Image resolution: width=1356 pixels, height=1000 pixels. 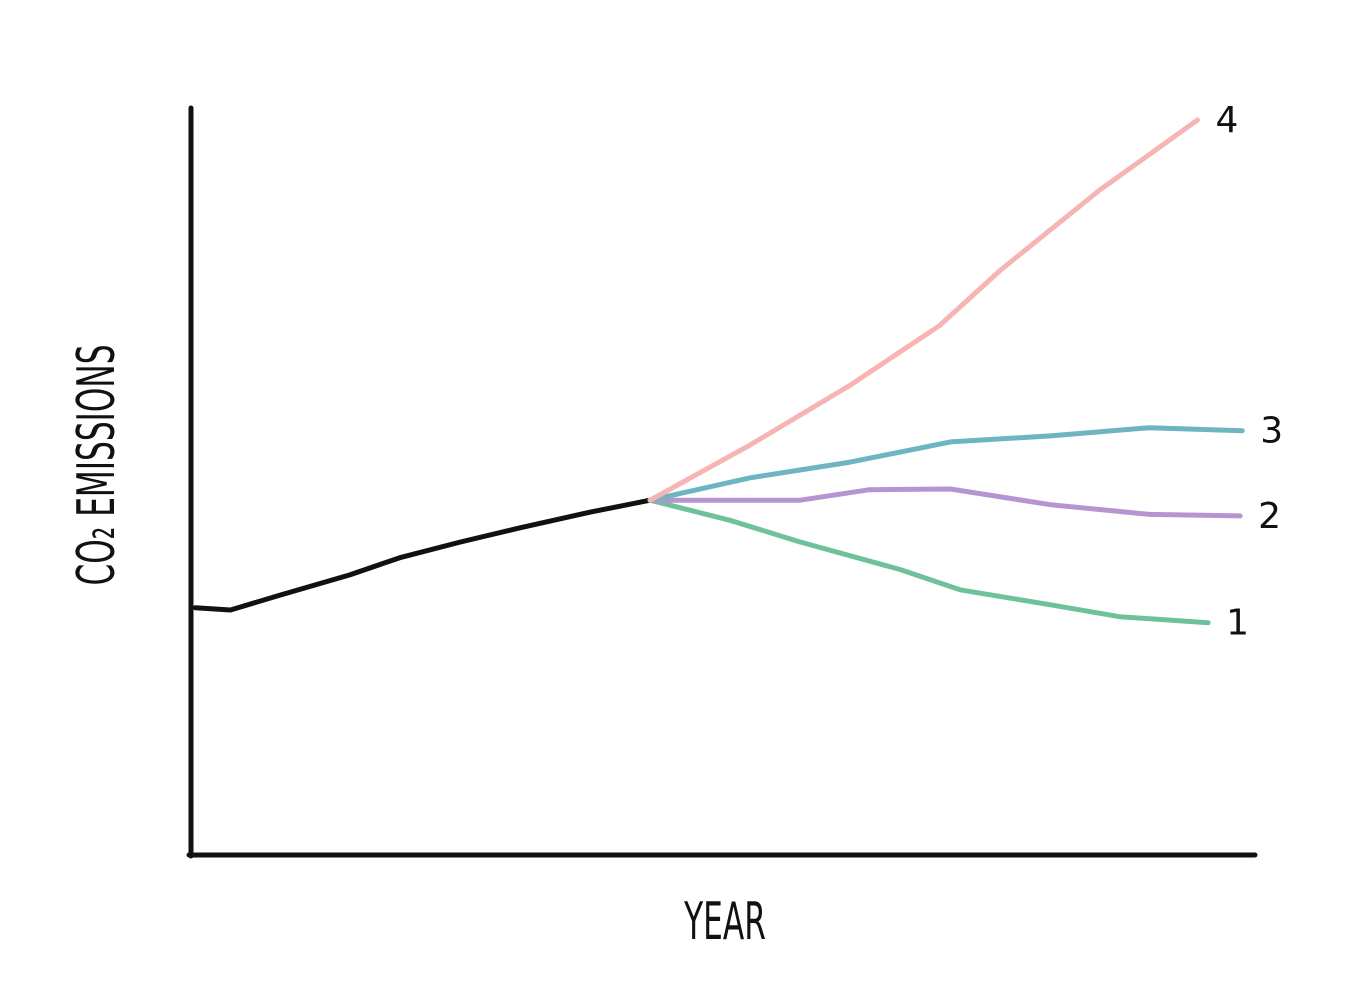 I want to click on x-axis-title: YEAR, so click(x=724, y=922).